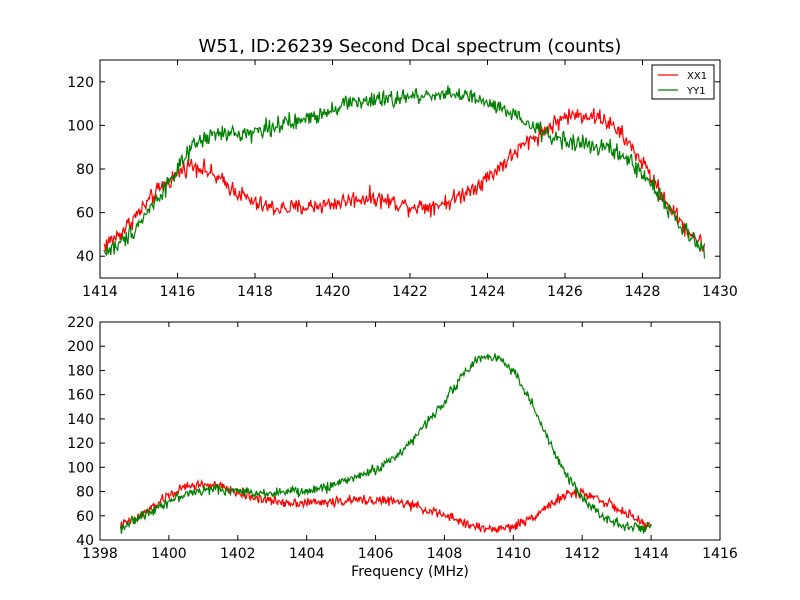  What do you see at coordinates (80, 468) in the screenshot?
I see `bottom-y-tick-label: 100` at bounding box center [80, 468].